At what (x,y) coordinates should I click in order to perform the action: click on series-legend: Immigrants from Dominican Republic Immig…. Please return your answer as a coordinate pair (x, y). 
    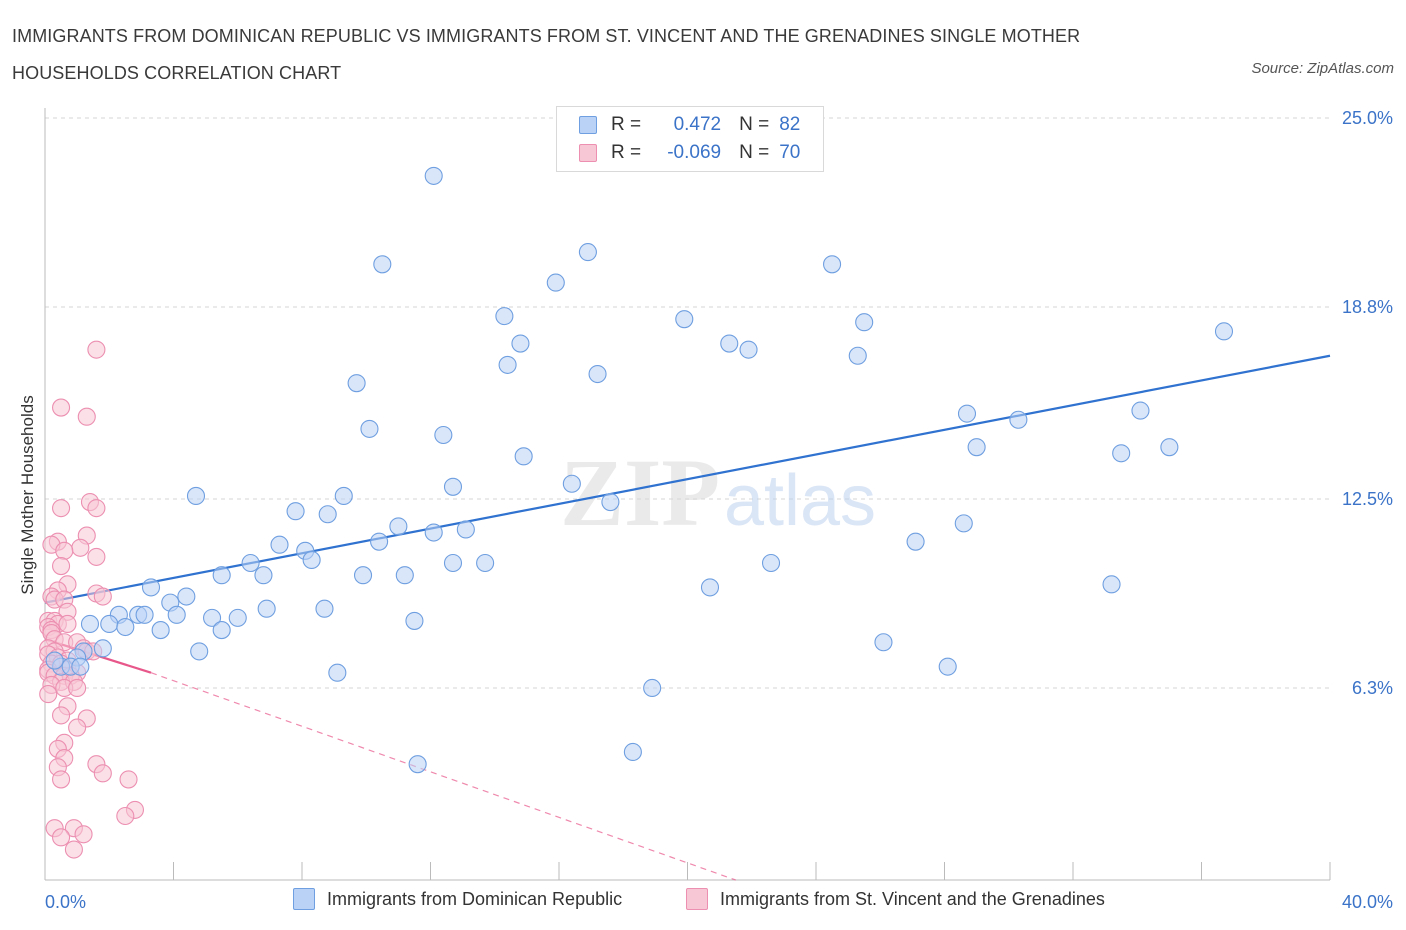
    Looking at the image, I should click on (703, 902).